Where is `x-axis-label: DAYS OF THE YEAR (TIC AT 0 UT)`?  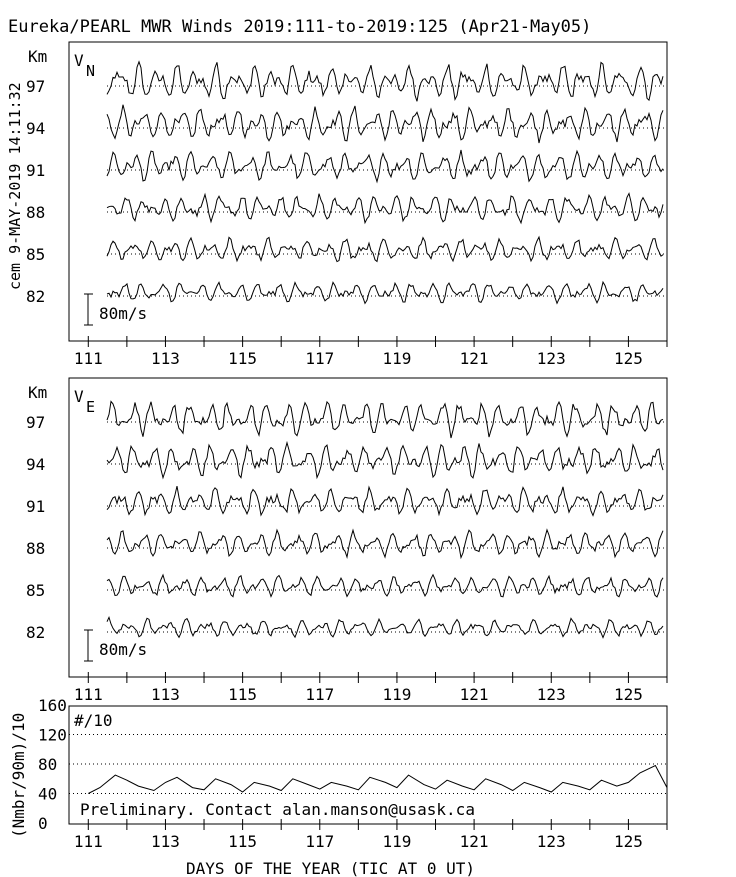
x-axis-label: DAYS OF THE YEAR (TIC AT 0 UT) is located at coordinates (330, 868).